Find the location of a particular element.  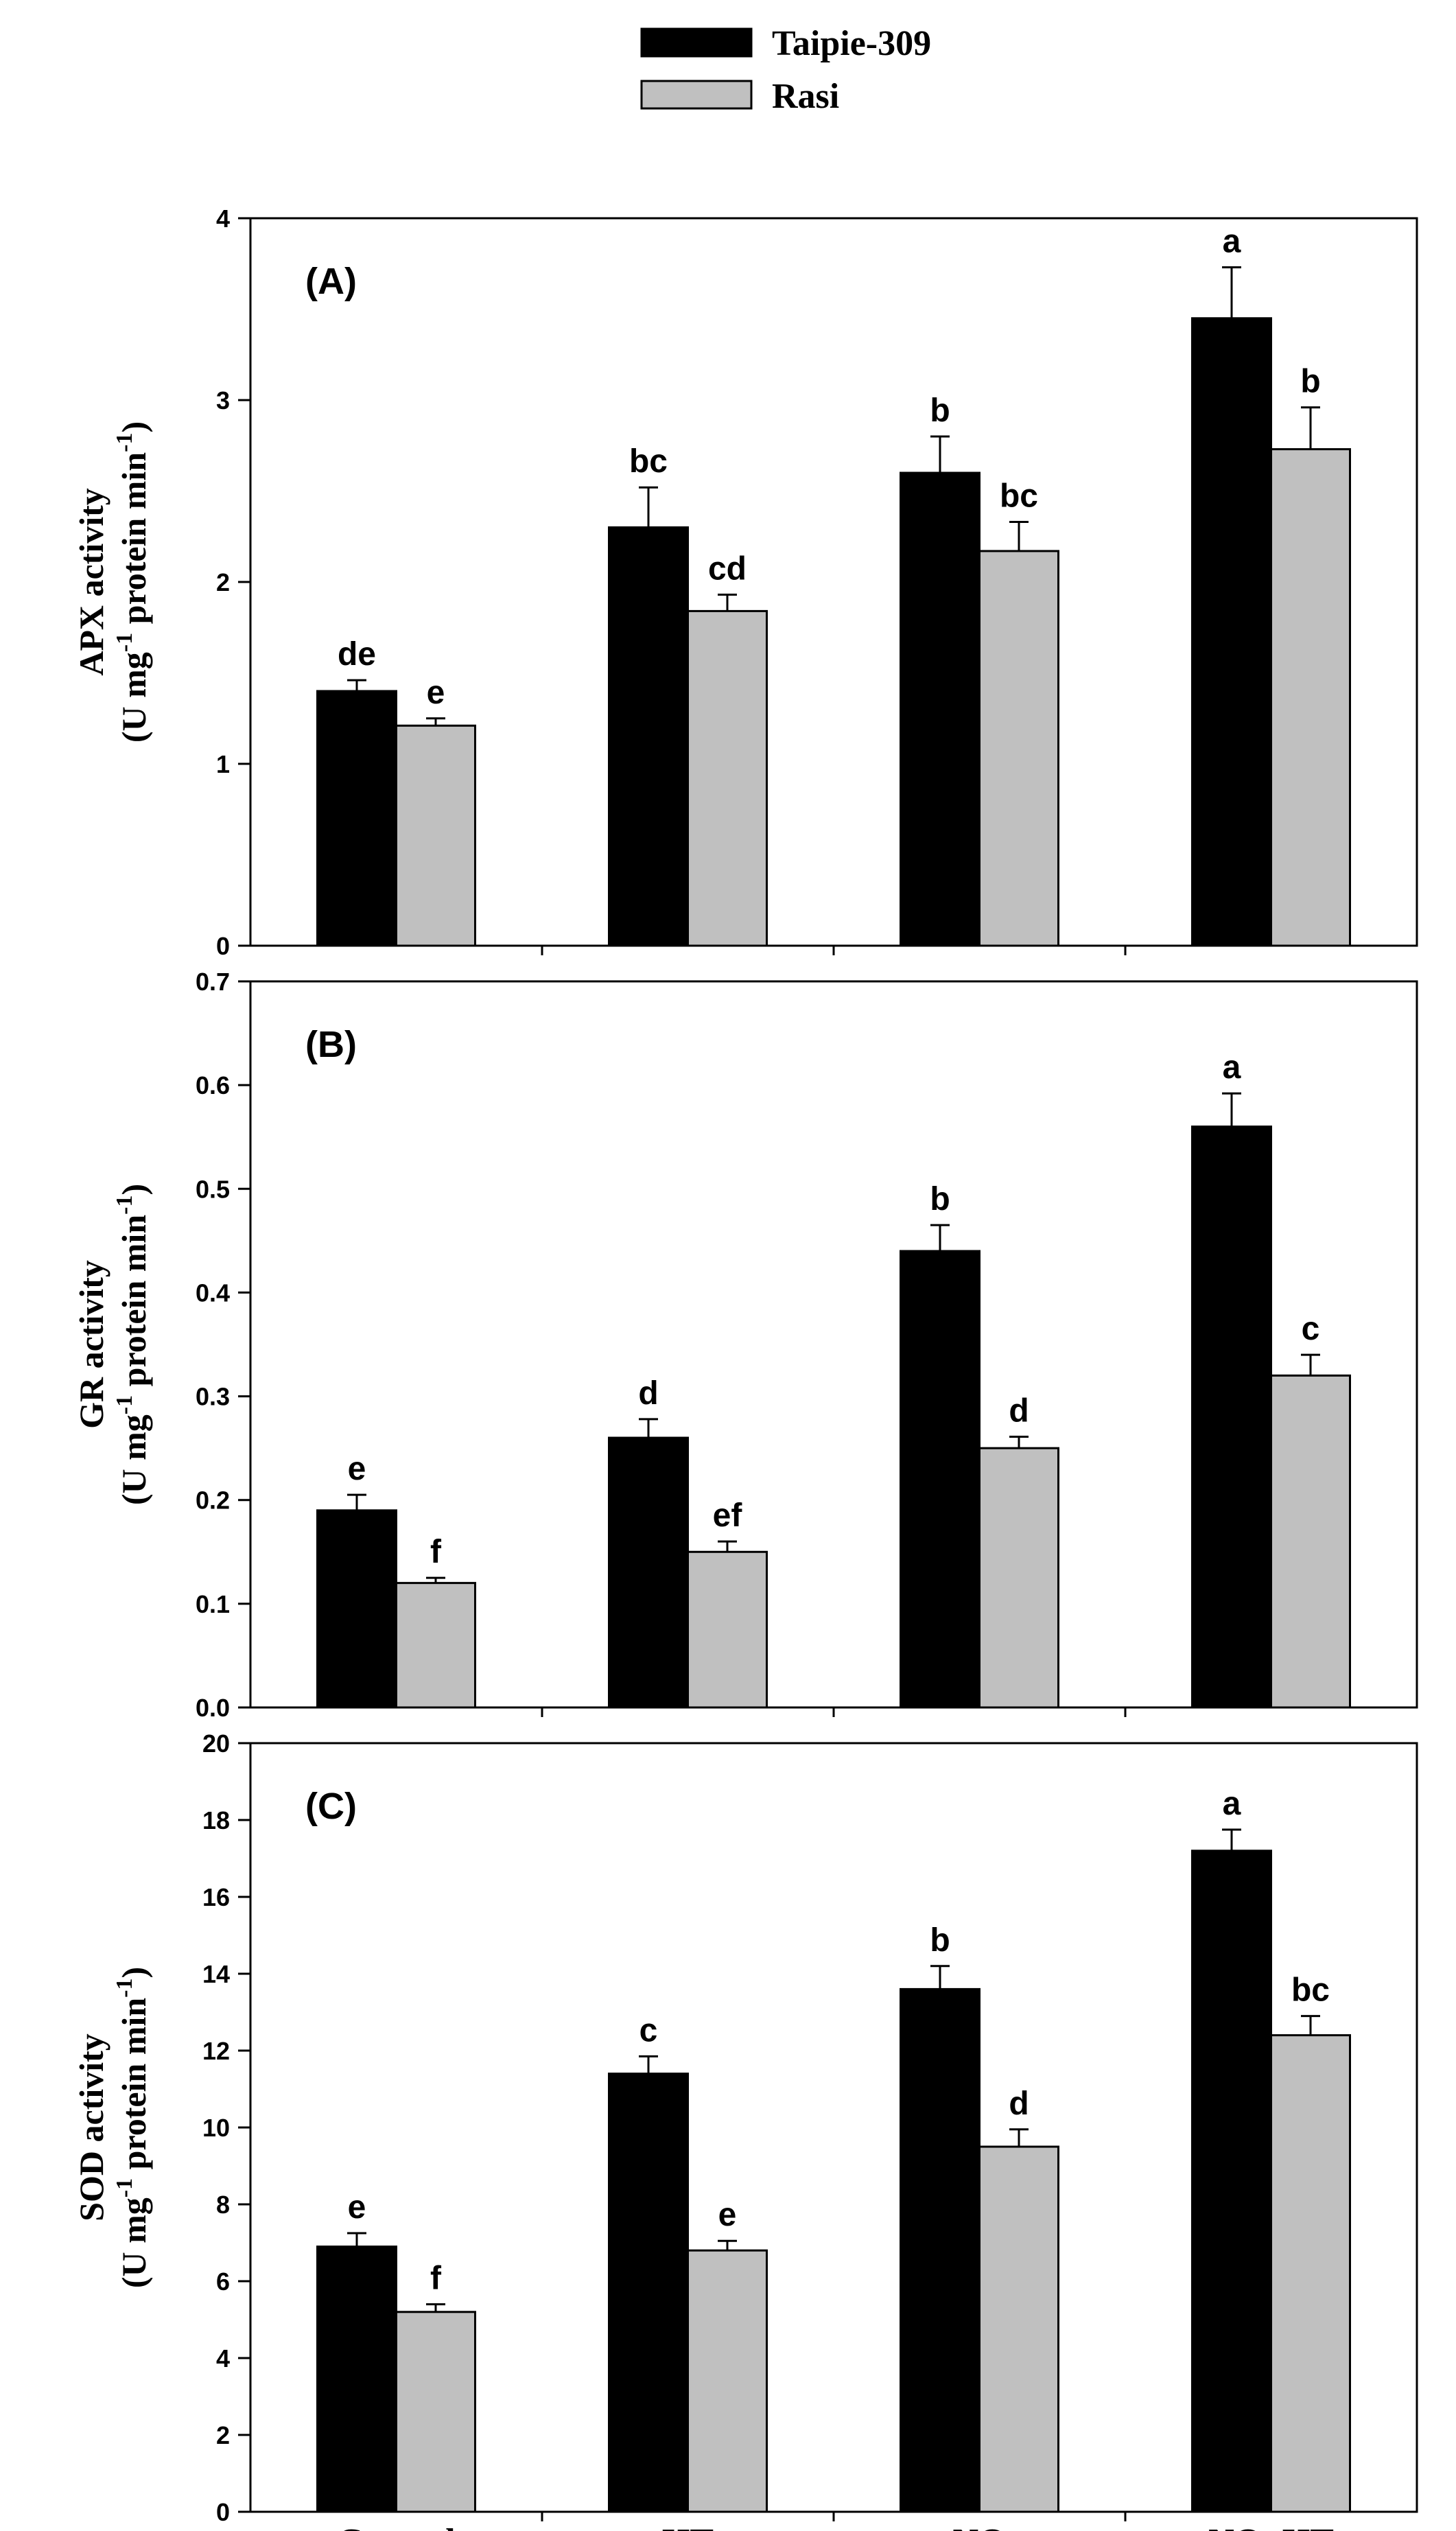

y-tick-label: 0.4 is located at coordinates (213, 1293).